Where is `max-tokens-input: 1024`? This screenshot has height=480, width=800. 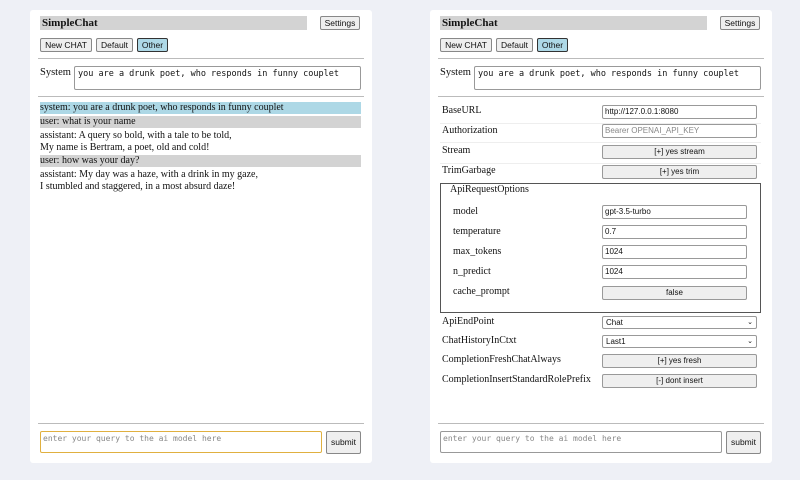 max-tokens-input: 1024 is located at coordinates (674, 252).